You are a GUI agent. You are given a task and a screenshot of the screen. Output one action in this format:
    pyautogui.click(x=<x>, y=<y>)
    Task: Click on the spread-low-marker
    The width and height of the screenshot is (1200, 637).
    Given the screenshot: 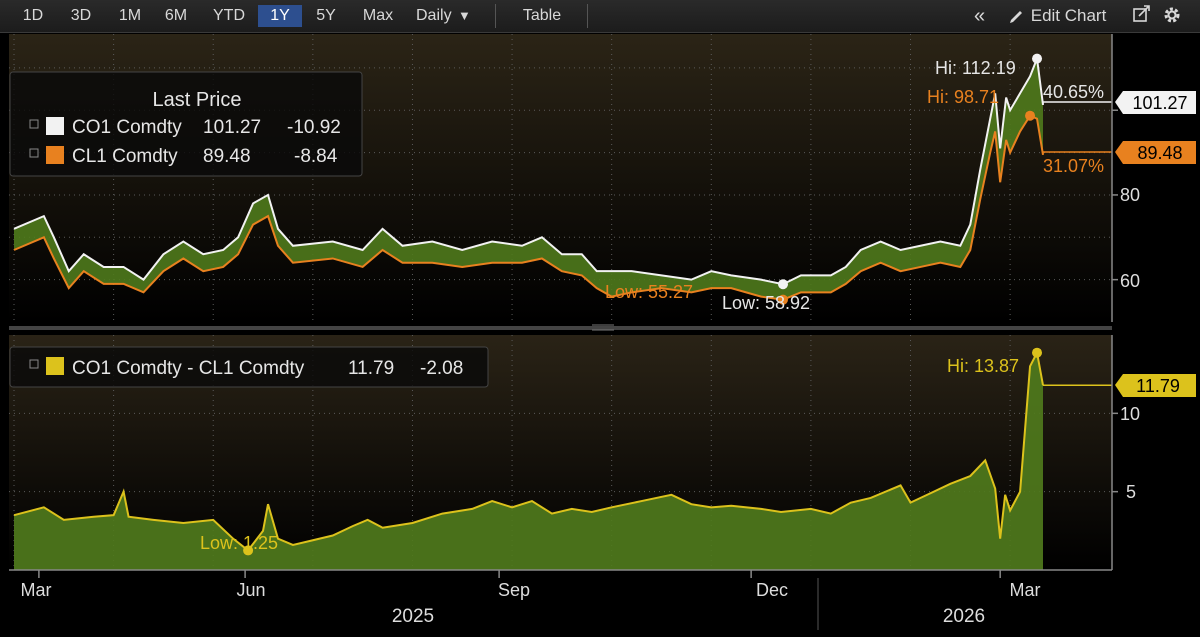 What is the action you would take?
    pyautogui.click(x=248, y=550)
    